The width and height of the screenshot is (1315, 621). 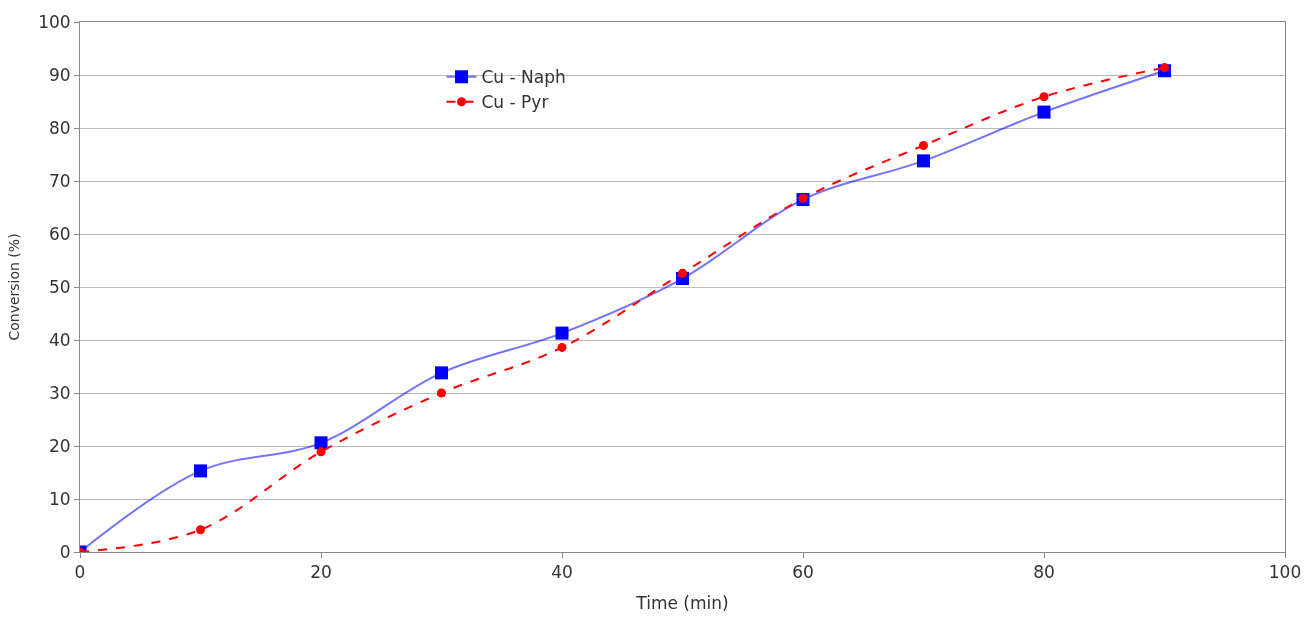 What do you see at coordinates (515, 102) in the screenshot?
I see `legend-label: Cu - Pyr` at bounding box center [515, 102].